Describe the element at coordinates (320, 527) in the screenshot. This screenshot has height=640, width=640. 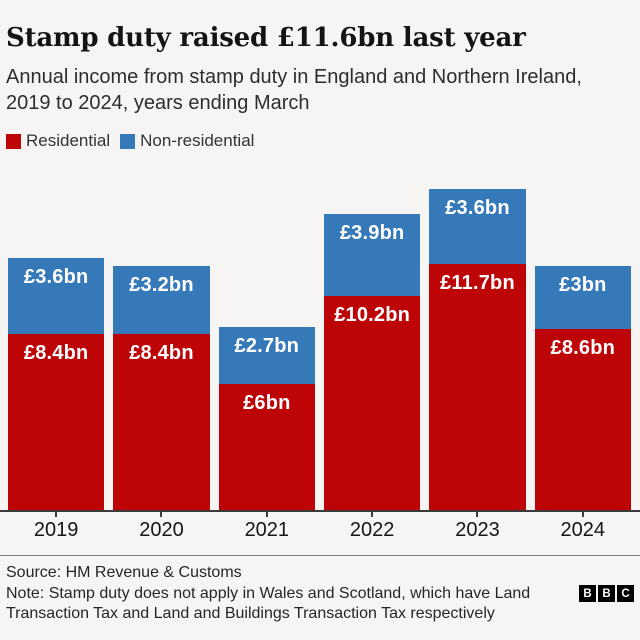
I see `x-axis-labels: 2019 2020 2021 2022 2023 2024` at that location.